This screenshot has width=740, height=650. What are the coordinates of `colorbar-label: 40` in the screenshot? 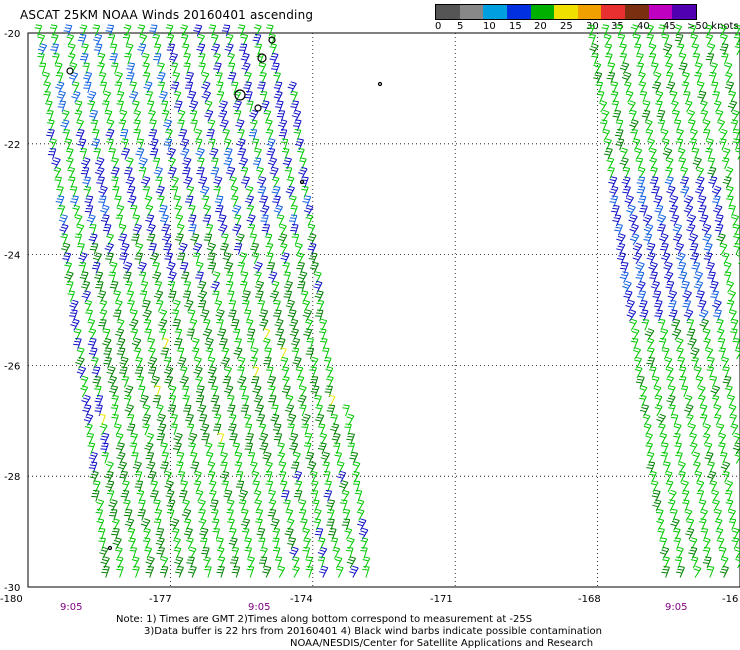 It's located at (643, 26).